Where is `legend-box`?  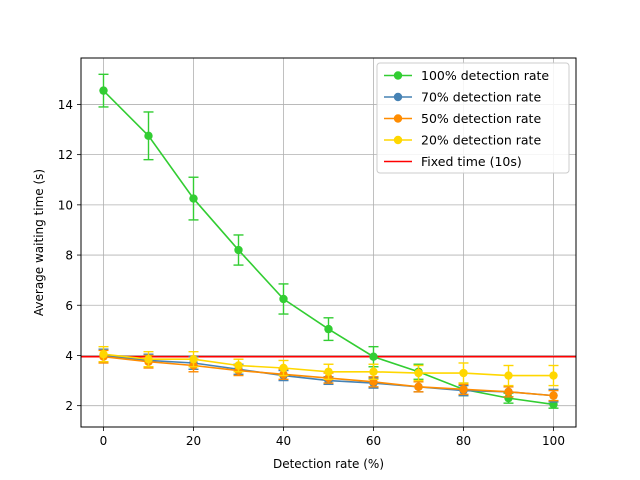
legend-box is located at coordinates (473, 118).